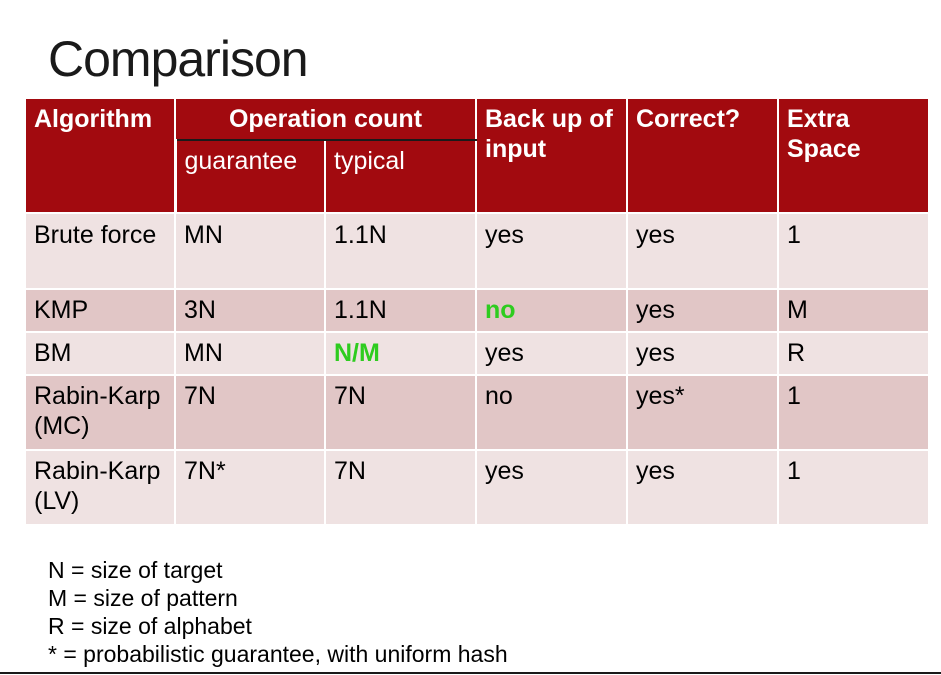 The image size is (941, 675). Describe the element at coordinates (400, 353) in the screenshot. I see `cell-typical-highlight: N/M` at that location.